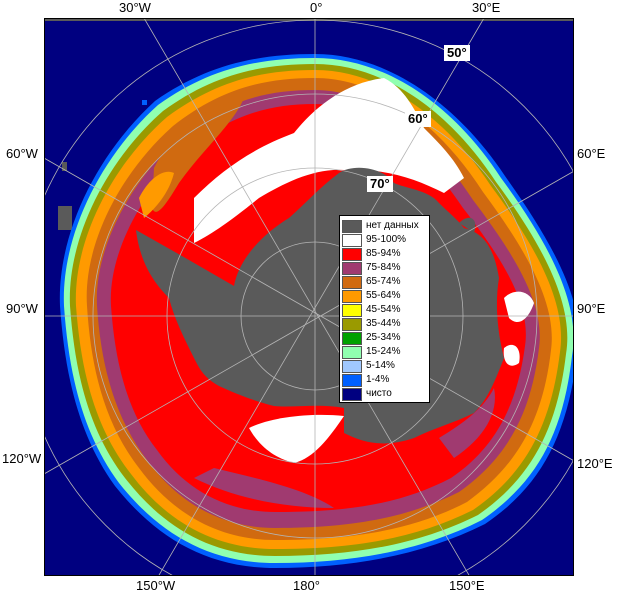 The width and height of the screenshot is (617, 594). What do you see at coordinates (22, 458) in the screenshot?
I see `lon-label-120w: 120°W` at bounding box center [22, 458].